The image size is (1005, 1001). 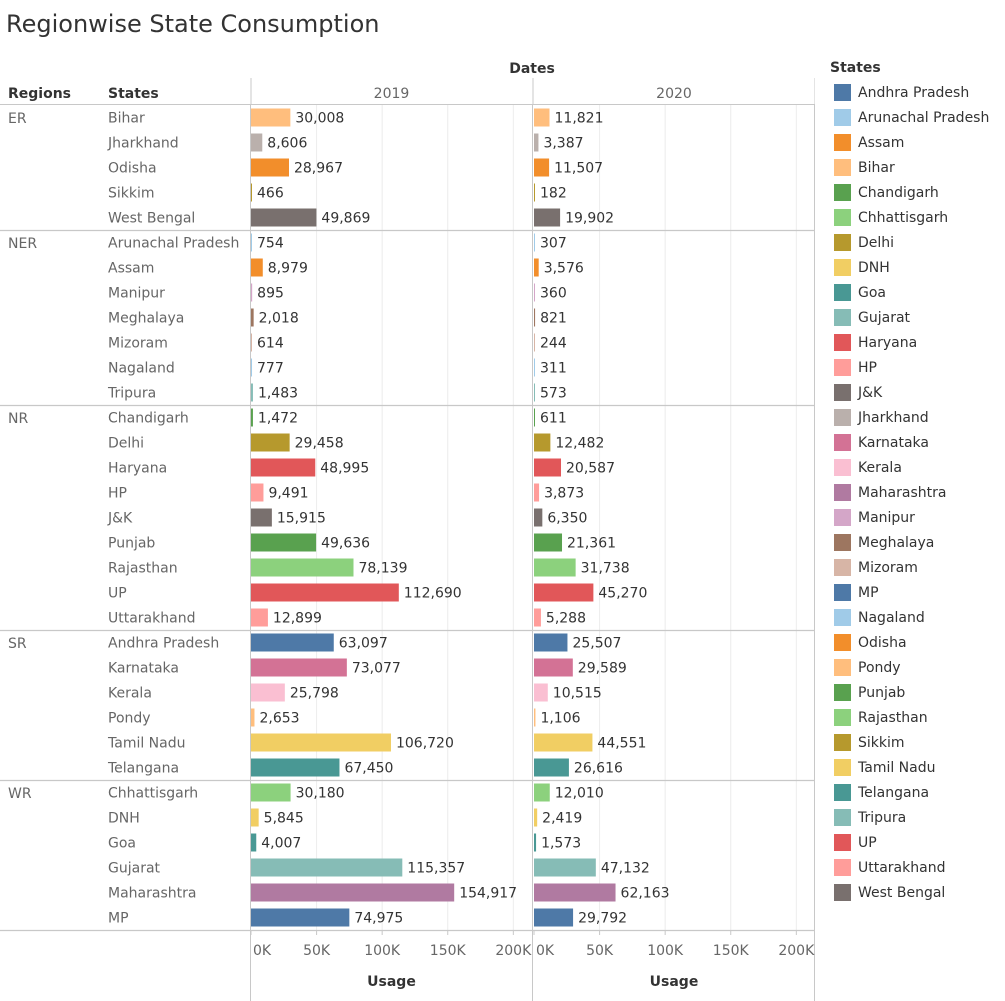 I want to click on legend-item: Maharashtra, so click(x=917, y=492).